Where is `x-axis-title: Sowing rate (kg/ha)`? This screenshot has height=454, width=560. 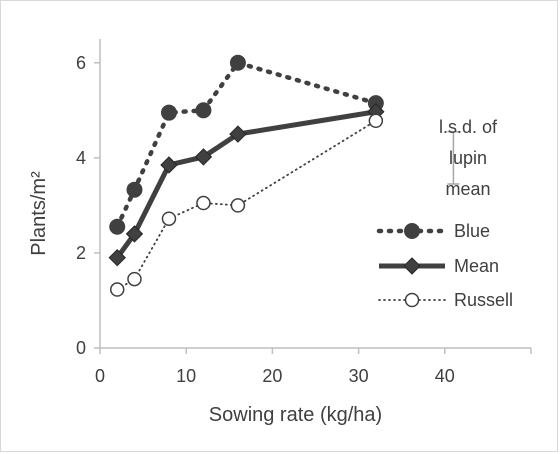
x-axis-title: Sowing rate (kg/ha) is located at coordinates (295, 415).